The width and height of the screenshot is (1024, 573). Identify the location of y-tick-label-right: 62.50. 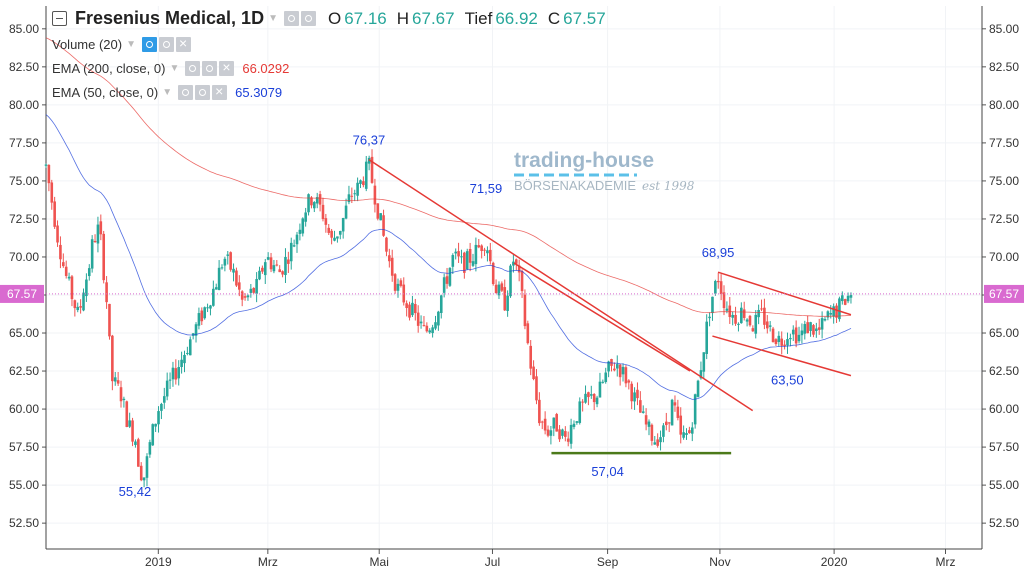
(1004, 371).